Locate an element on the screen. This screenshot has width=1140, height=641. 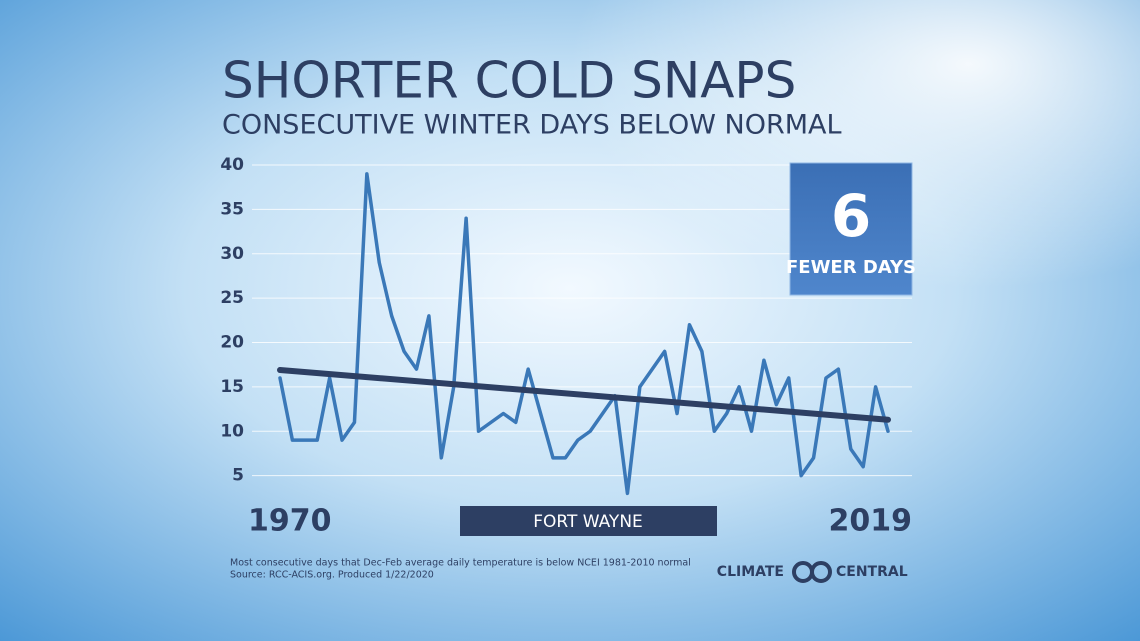
location-label: FORT WAYNE is located at coordinates (588, 522).